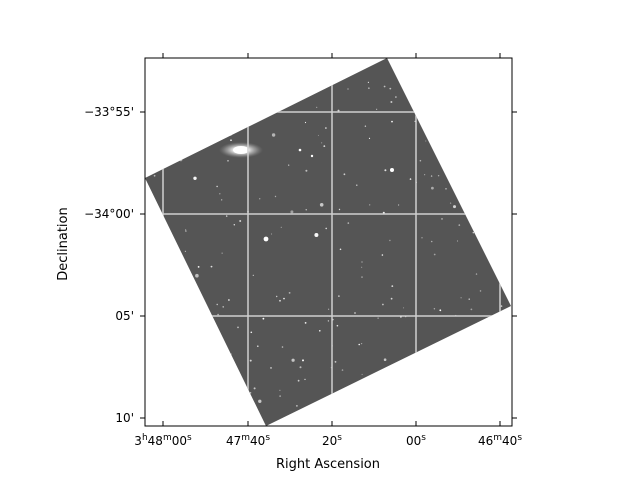 This screenshot has height=480, width=640. What do you see at coordinates (332, 440) in the screenshot?
I see `x-tick-label: 20s` at bounding box center [332, 440].